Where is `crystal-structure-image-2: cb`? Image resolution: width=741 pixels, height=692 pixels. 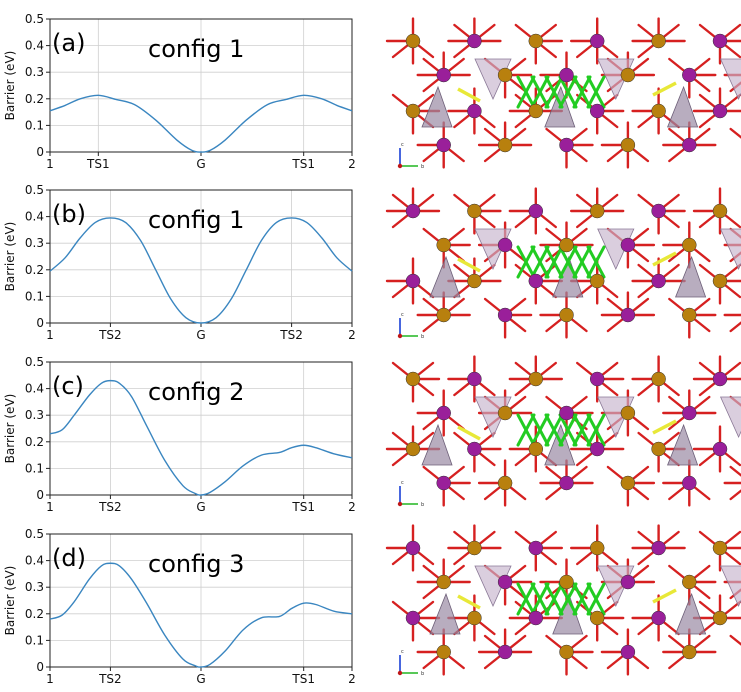
crystal-structure-image-2: cb is located at coordinates (563, 263).